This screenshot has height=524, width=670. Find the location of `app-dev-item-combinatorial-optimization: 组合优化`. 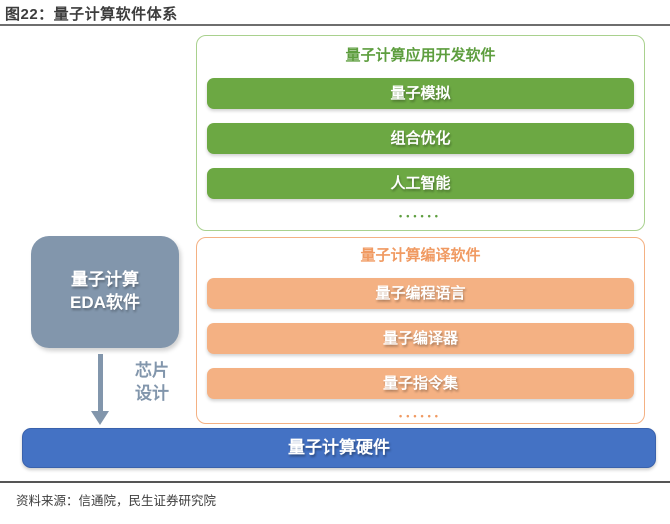

app-dev-item-combinatorial-optimization: 组合优化 is located at coordinates (420, 138).